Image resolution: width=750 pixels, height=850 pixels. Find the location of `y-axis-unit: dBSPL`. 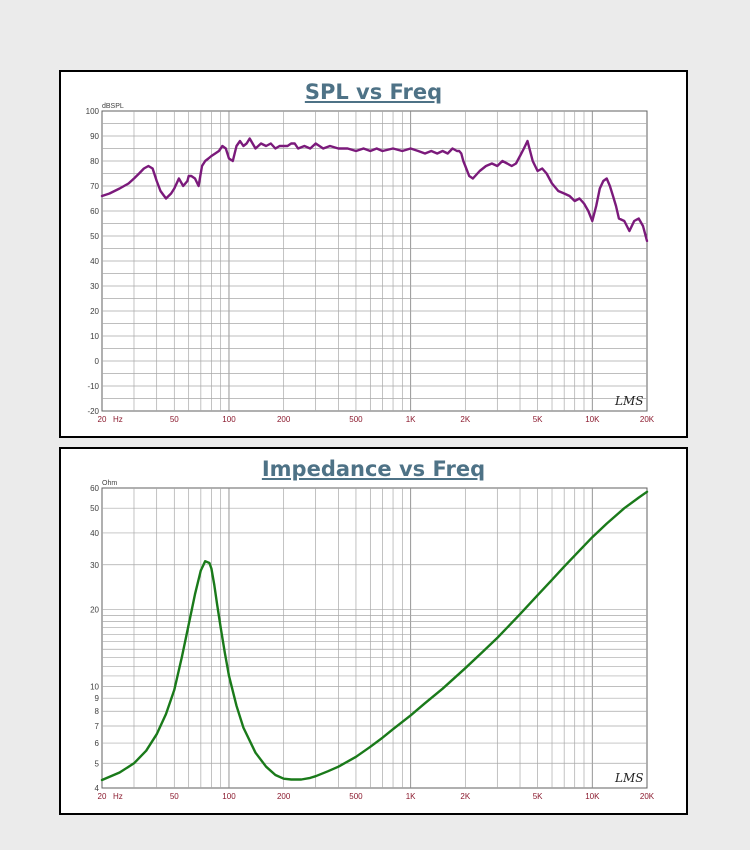

y-axis-unit: dBSPL is located at coordinates (113, 106).